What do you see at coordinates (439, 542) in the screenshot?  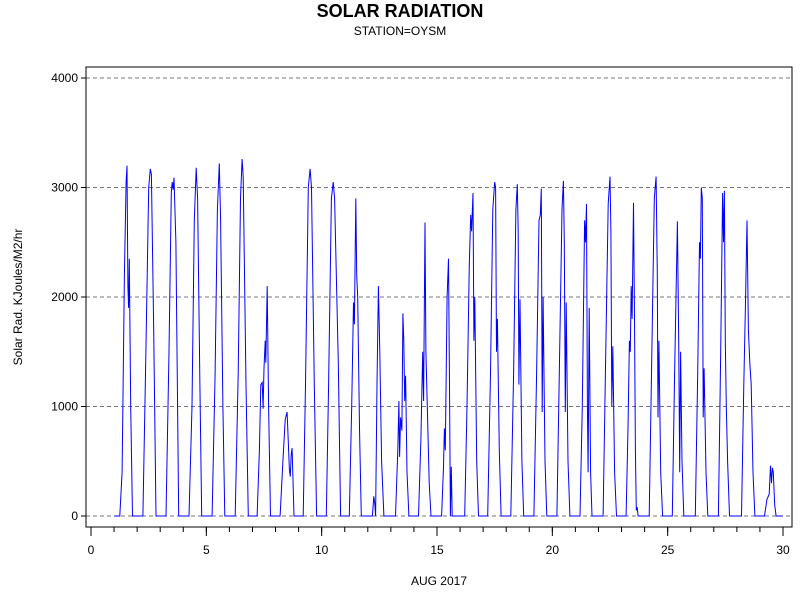 I see `x-axis: 0 5 10 15 20 25 30` at bounding box center [439, 542].